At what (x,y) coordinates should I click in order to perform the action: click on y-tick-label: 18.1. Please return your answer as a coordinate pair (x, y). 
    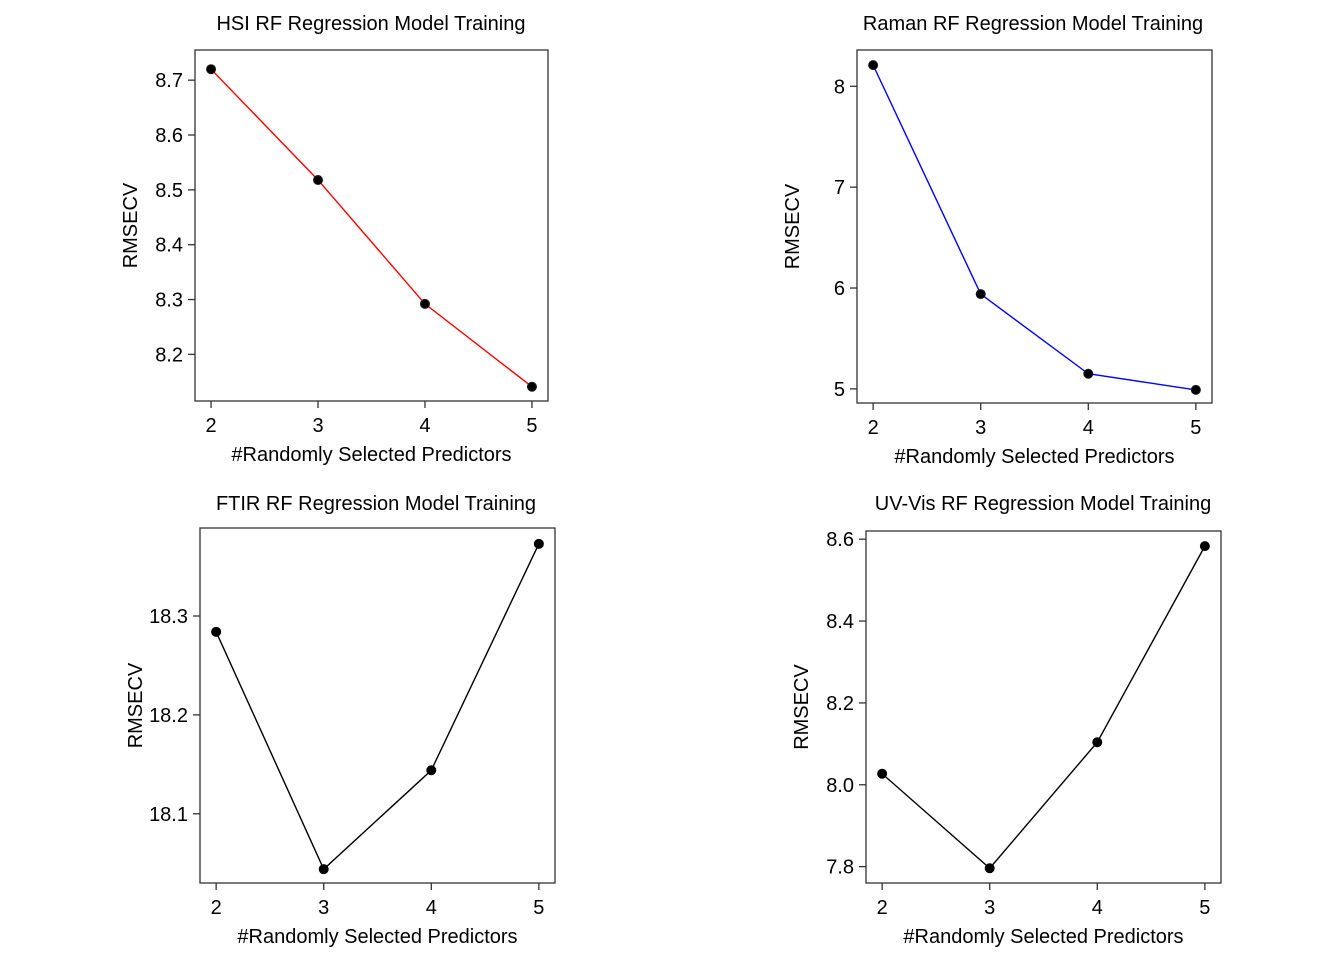
    Looking at the image, I should click on (168, 815).